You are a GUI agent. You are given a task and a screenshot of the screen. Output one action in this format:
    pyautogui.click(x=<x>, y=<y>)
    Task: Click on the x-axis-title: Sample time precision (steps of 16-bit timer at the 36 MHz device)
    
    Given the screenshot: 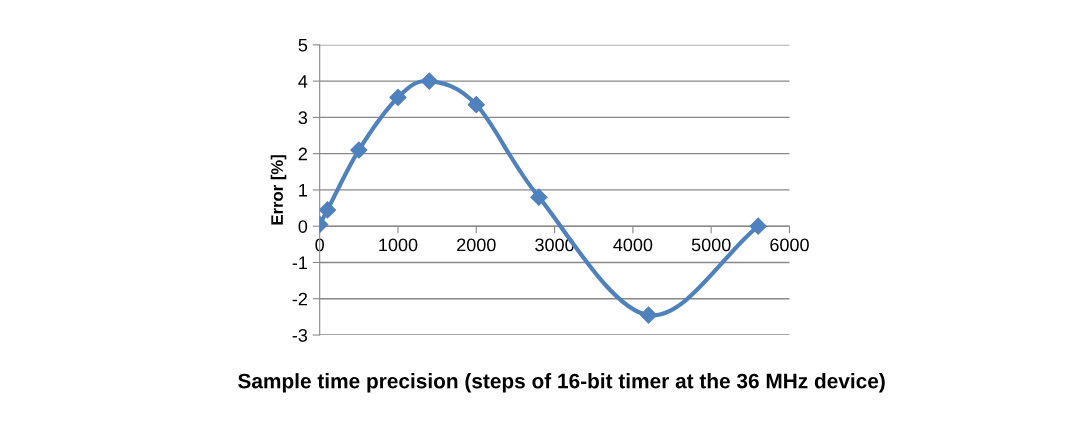 What is the action you would take?
    pyautogui.click(x=561, y=383)
    